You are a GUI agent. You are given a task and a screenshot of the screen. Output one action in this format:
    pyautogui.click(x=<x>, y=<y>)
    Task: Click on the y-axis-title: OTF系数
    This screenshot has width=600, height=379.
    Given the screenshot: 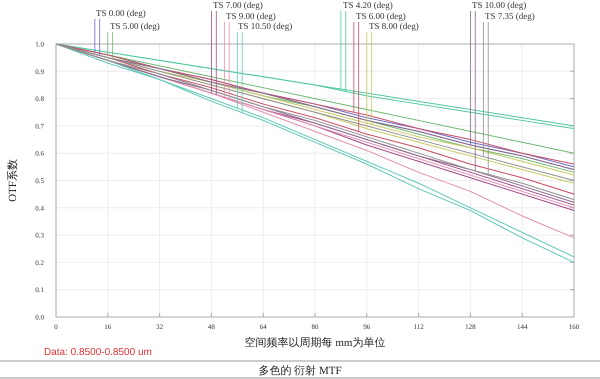 What is the action you would take?
    pyautogui.click(x=12, y=180)
    